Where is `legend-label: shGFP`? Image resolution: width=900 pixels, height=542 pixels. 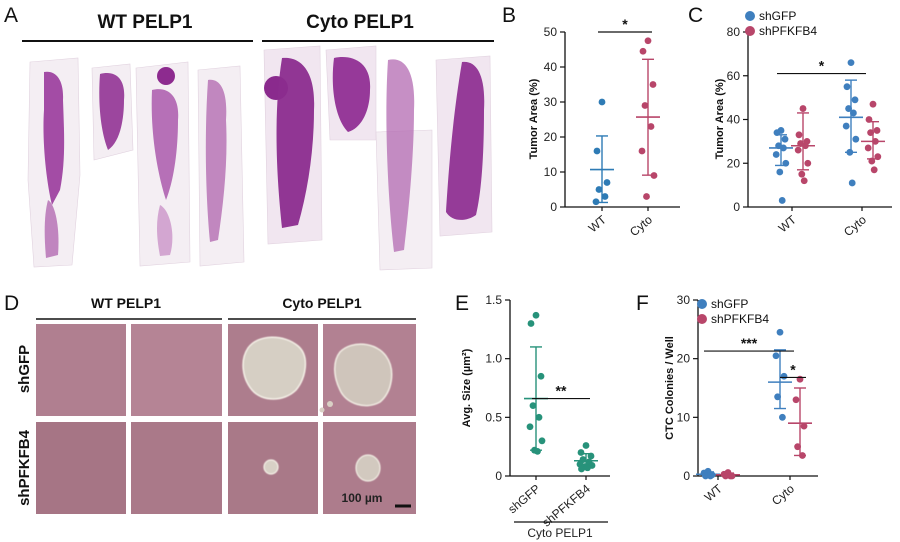
legend-label: shGFP is located at coordinates (777, 16).